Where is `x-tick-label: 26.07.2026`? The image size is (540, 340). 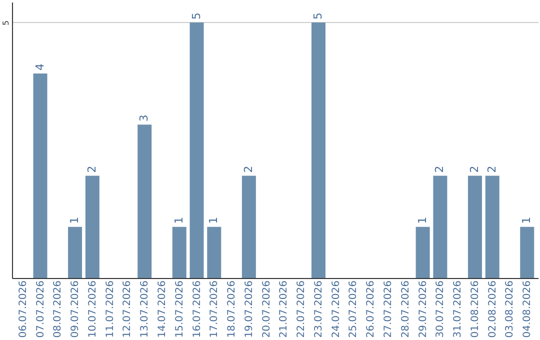 x-tick-label: 26.07.2026 is located at coordinates (371, 309).